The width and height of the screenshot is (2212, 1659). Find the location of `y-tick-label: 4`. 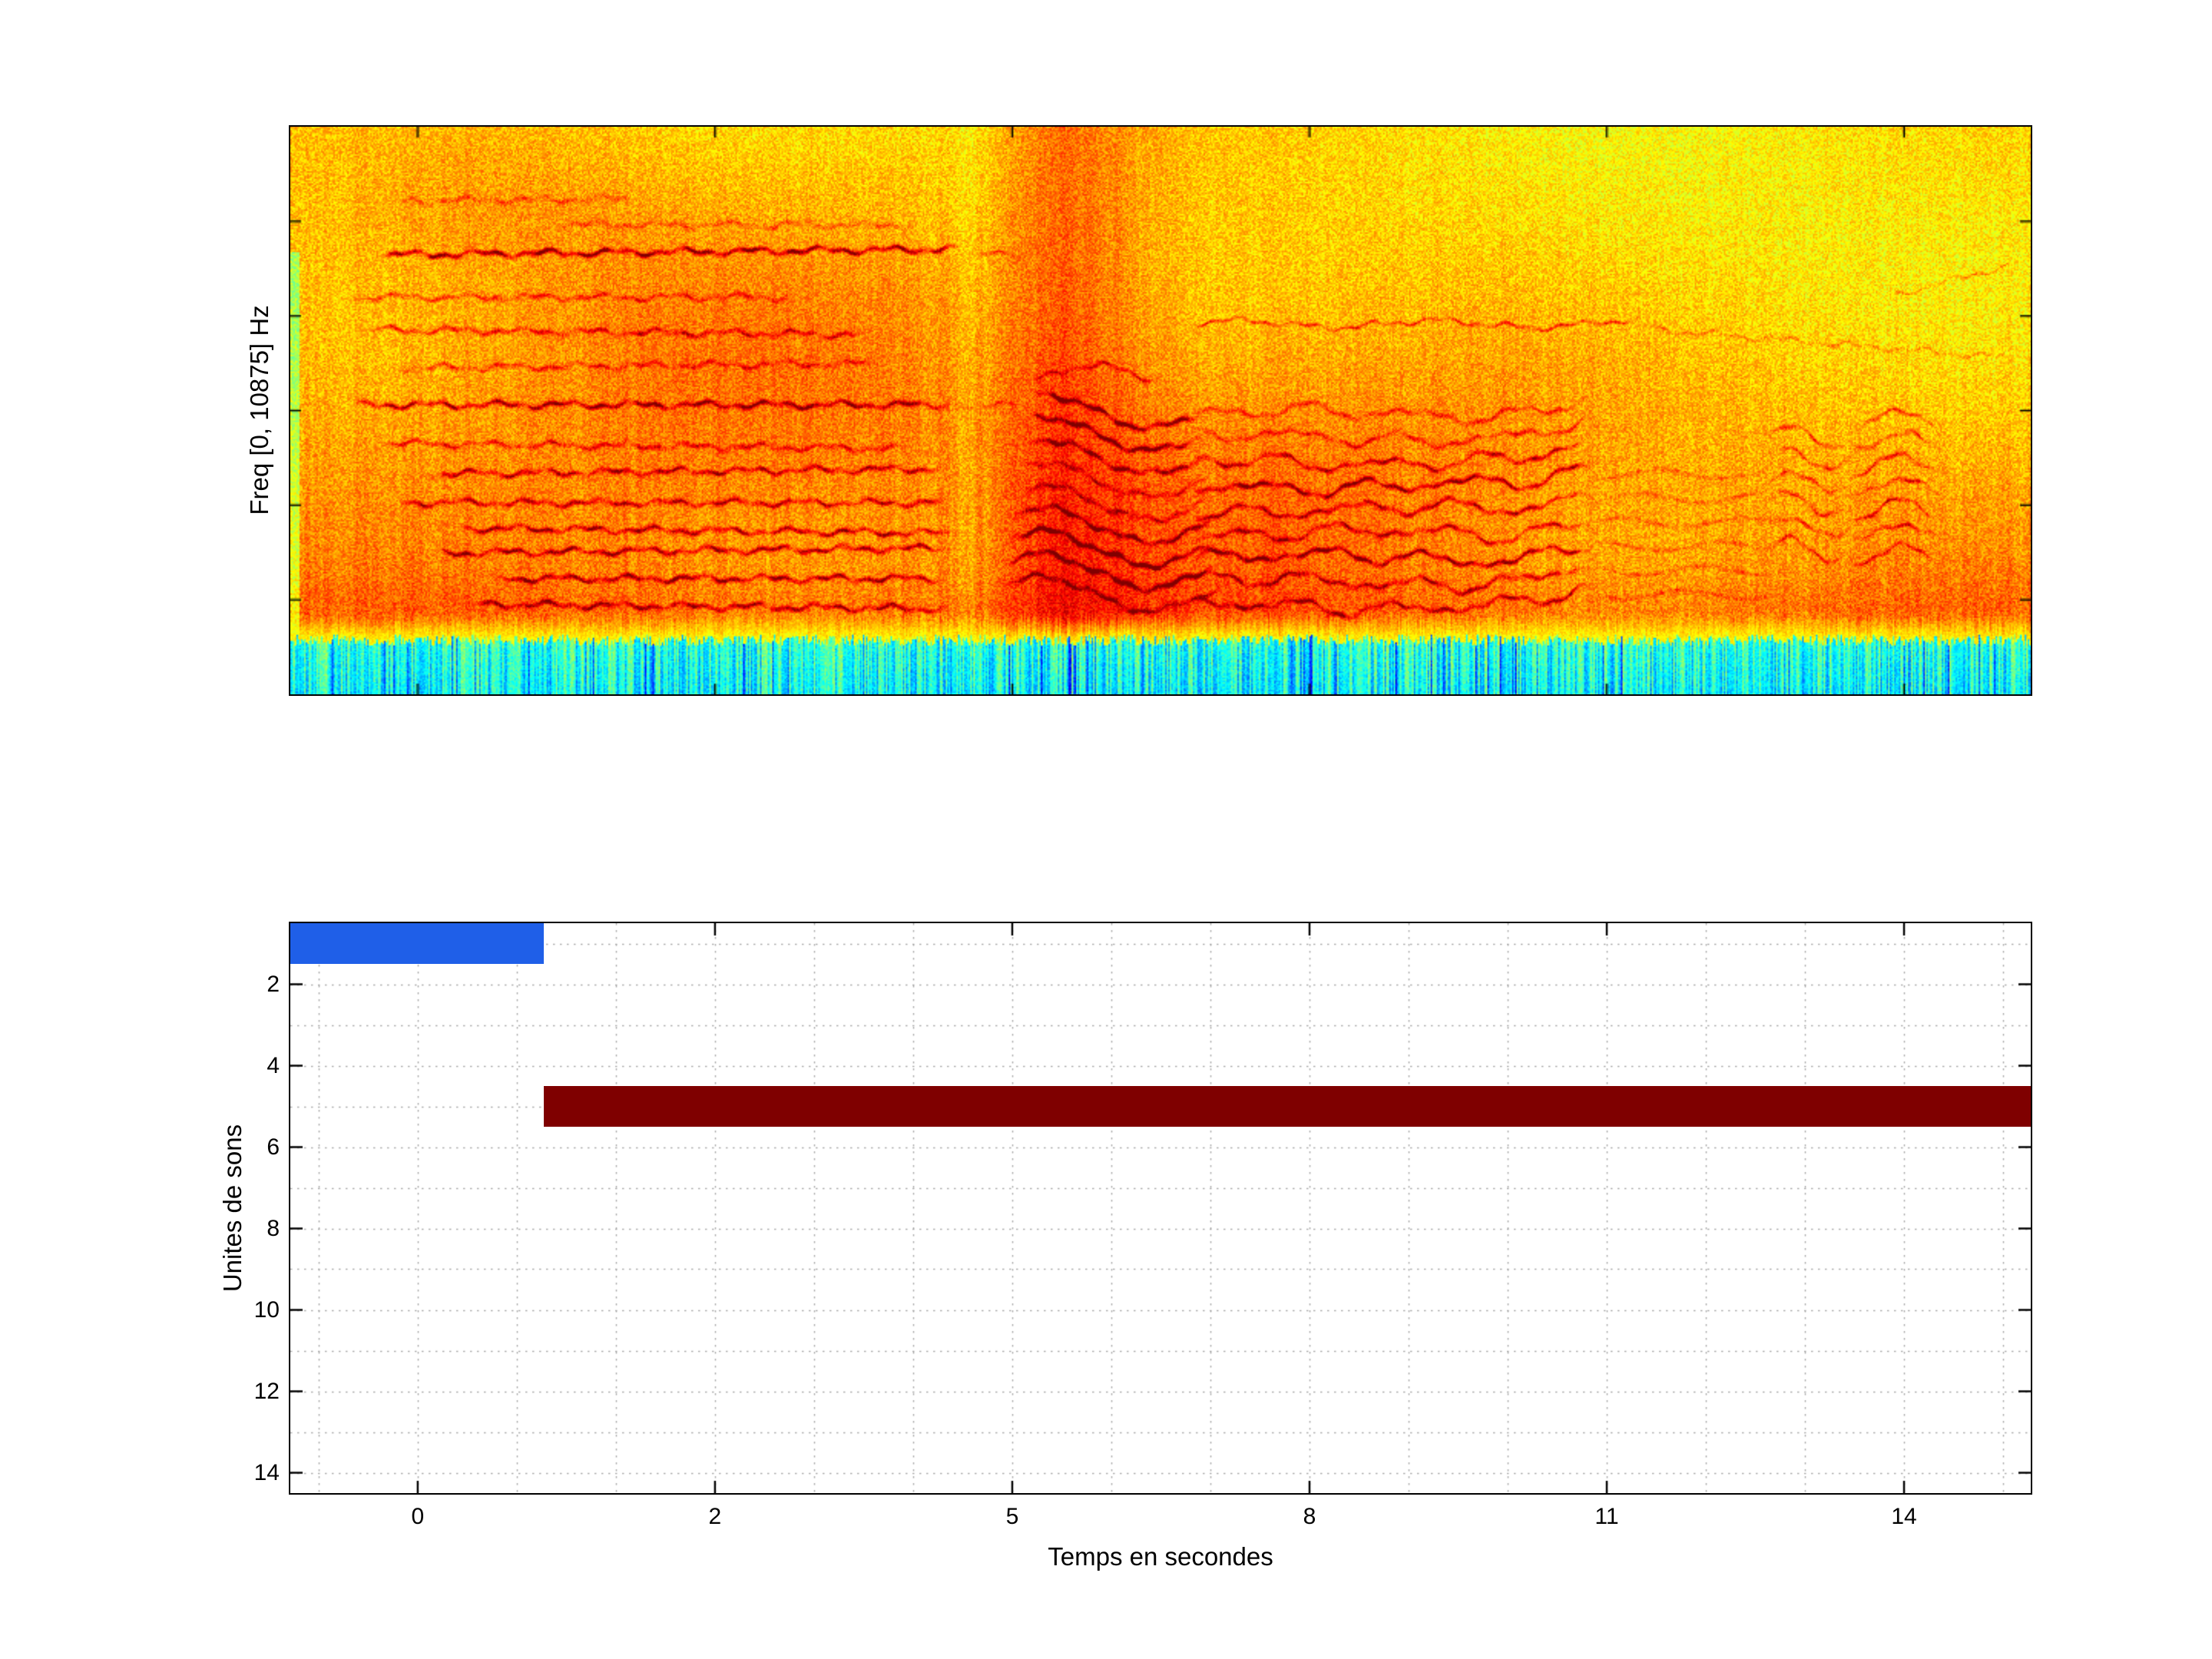

y-tick-label: 4 is located at coordinates (273, 1065).